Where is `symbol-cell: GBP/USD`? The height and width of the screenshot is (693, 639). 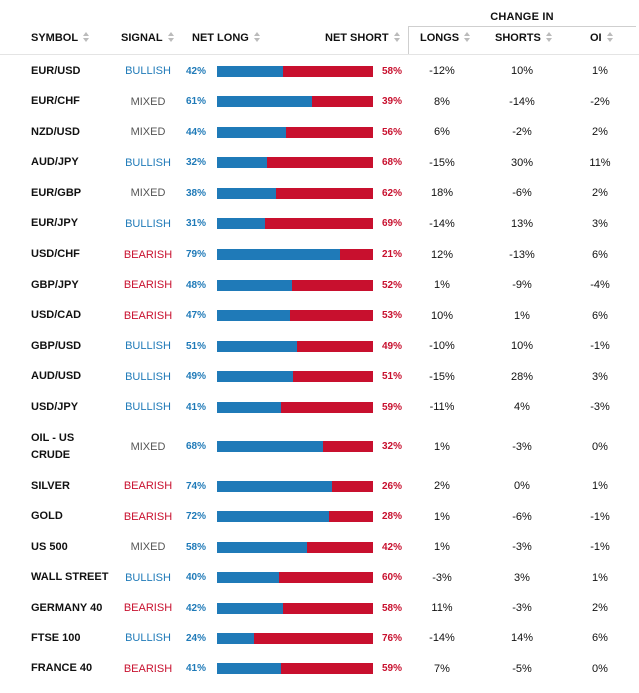
symbol-cell: GBP/USD is located at coordinates (56, 345).